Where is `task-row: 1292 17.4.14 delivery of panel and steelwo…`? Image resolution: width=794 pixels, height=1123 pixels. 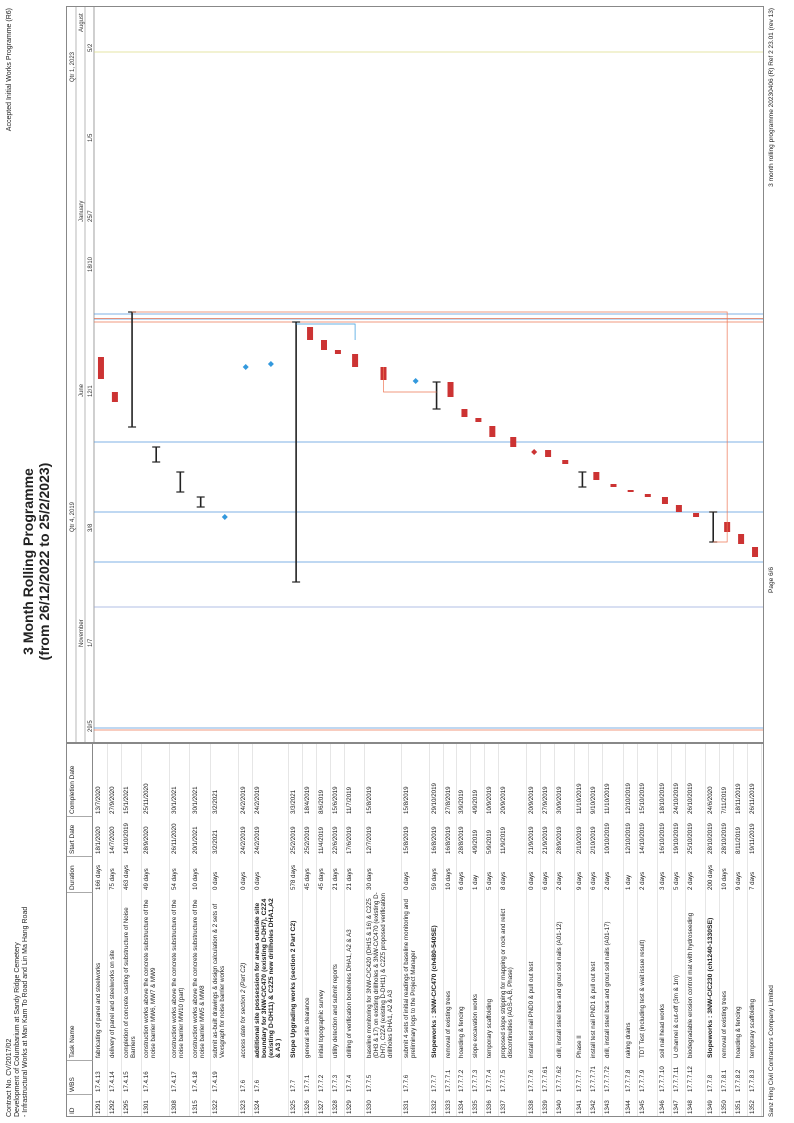 task-row: 1292 17.4.14 delivery of panel and steelwo… is located at coordinates (114, 930).